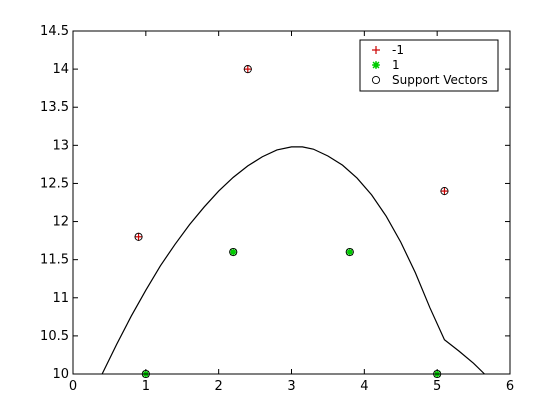 The width and height of the screenshot is (560, 420). Describe the element at coordinates (54, 107) in the screenshot. I see `y-tick-label: 13.5` at that location.